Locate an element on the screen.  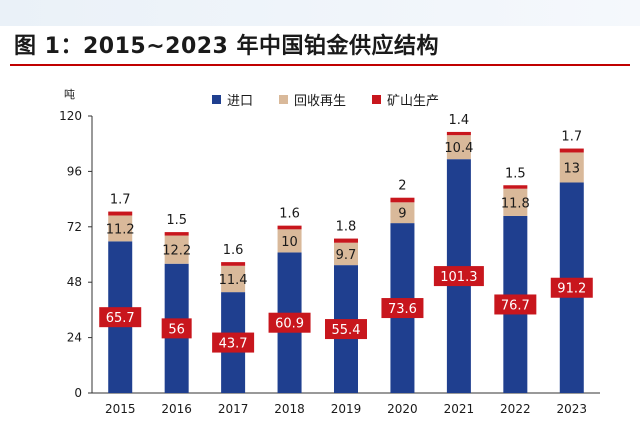
legend-label-import: 进口 is located at coordinates (240, 101).